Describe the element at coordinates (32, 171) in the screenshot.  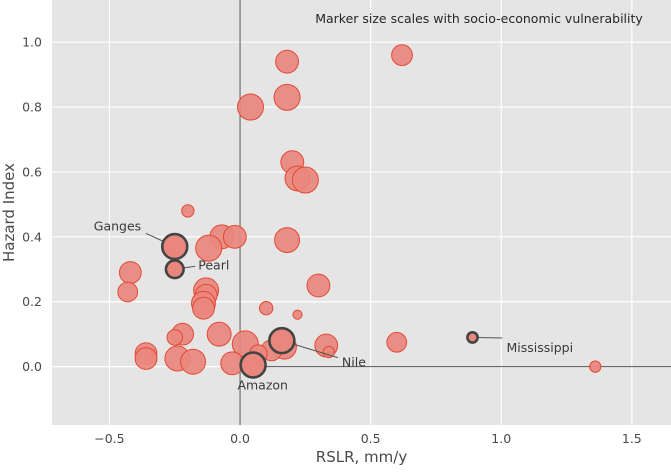
I see `y-tick-label: 0.6` at that location.